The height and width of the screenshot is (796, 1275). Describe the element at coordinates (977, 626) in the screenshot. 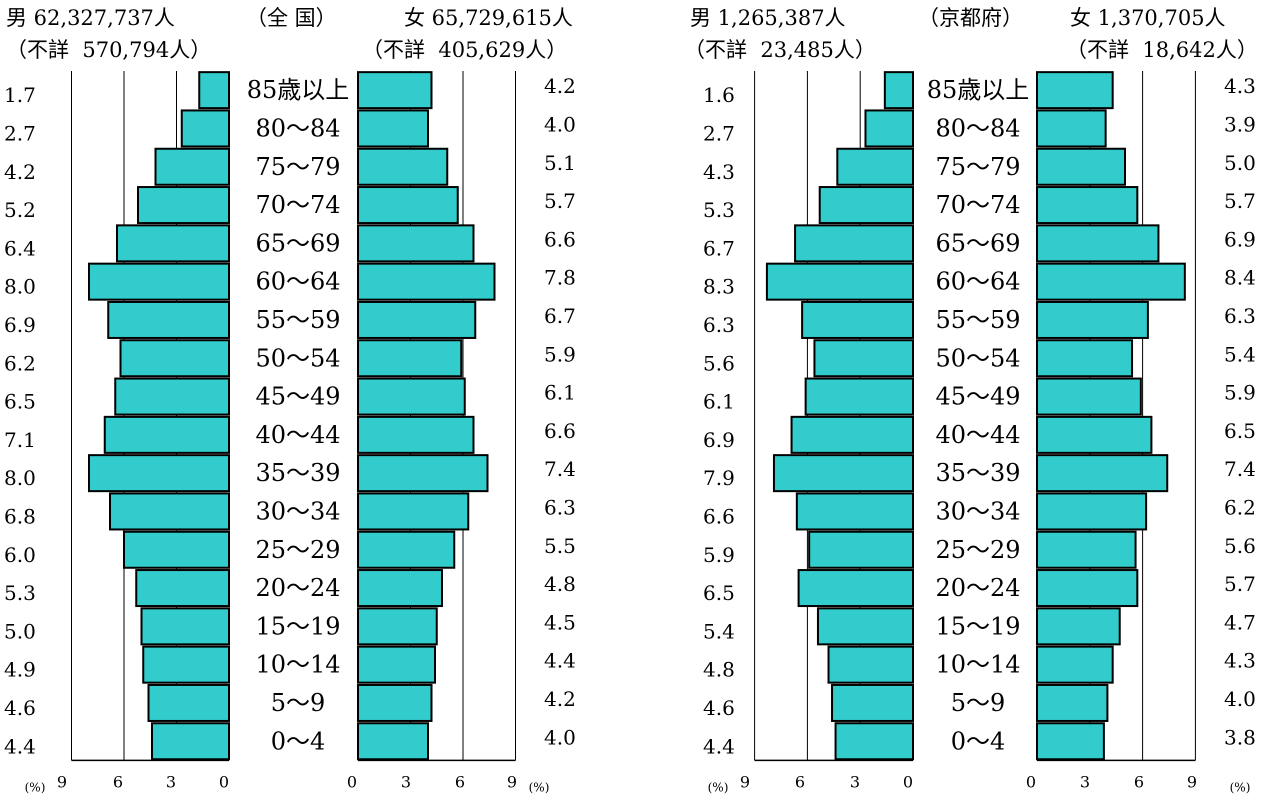

I see `kyoto-age-label: 15～19` at that location.